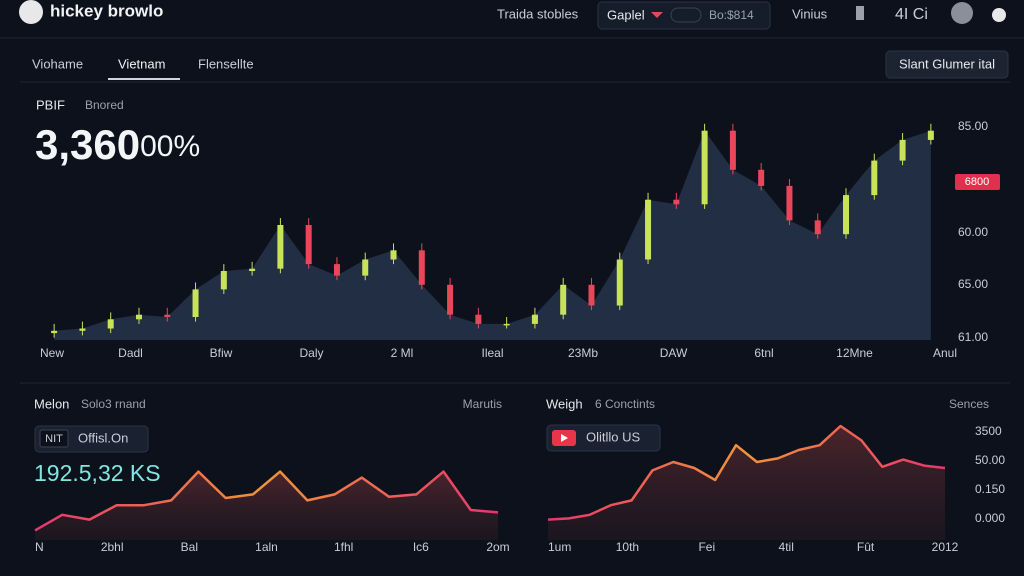  Describe the element at coordinates (866, 547) in the screenshot. I see `x-label: Fût` at that location.